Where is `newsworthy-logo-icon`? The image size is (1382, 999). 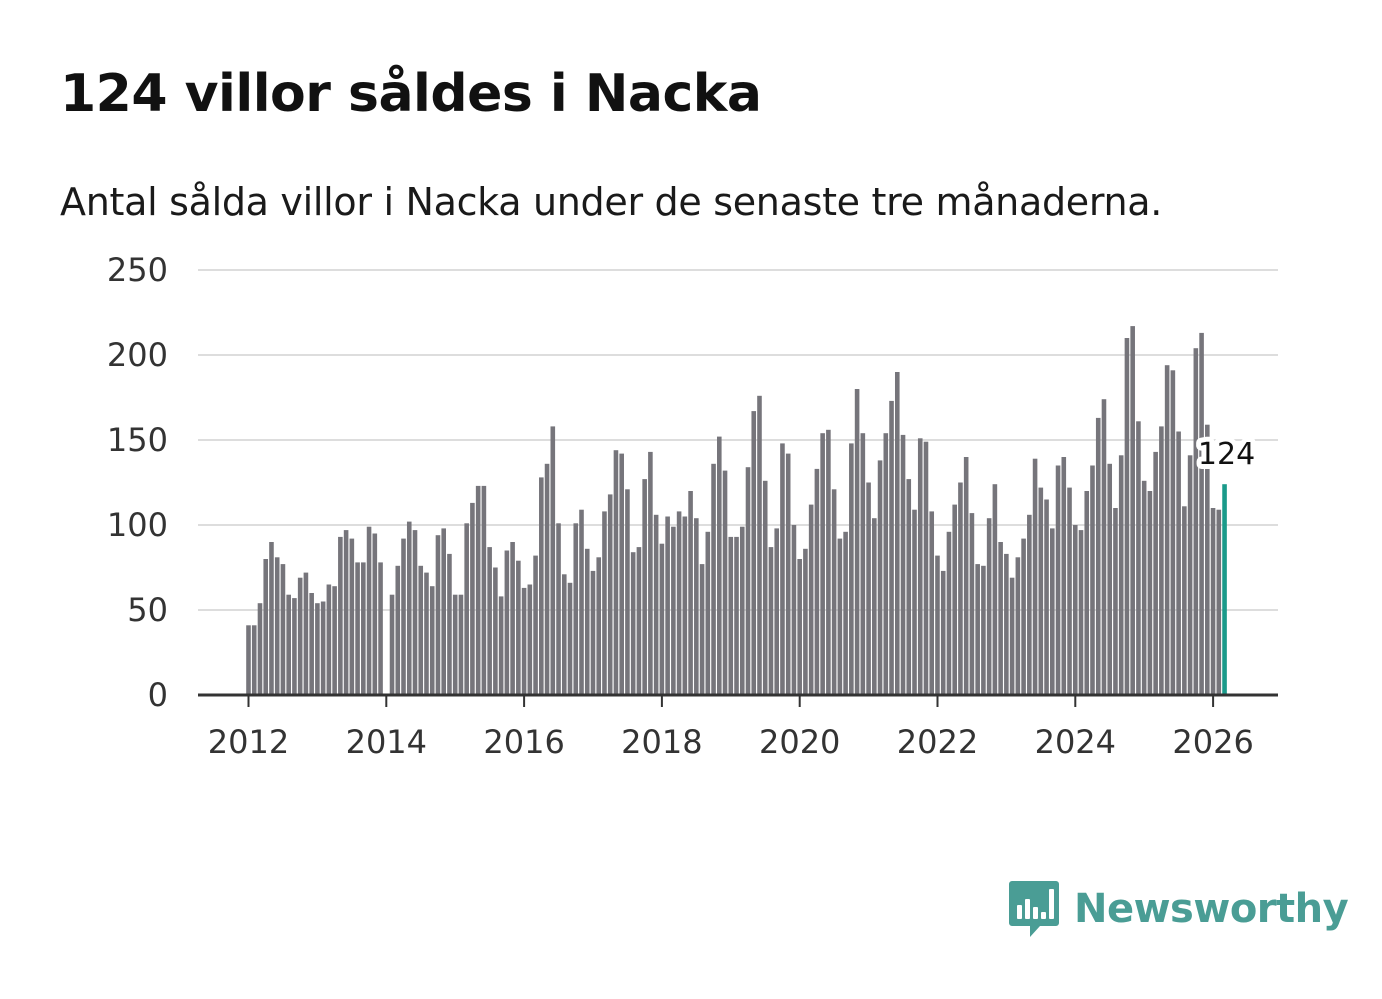
newsworthy-logo-icon is located at coordinates (1034, 909).